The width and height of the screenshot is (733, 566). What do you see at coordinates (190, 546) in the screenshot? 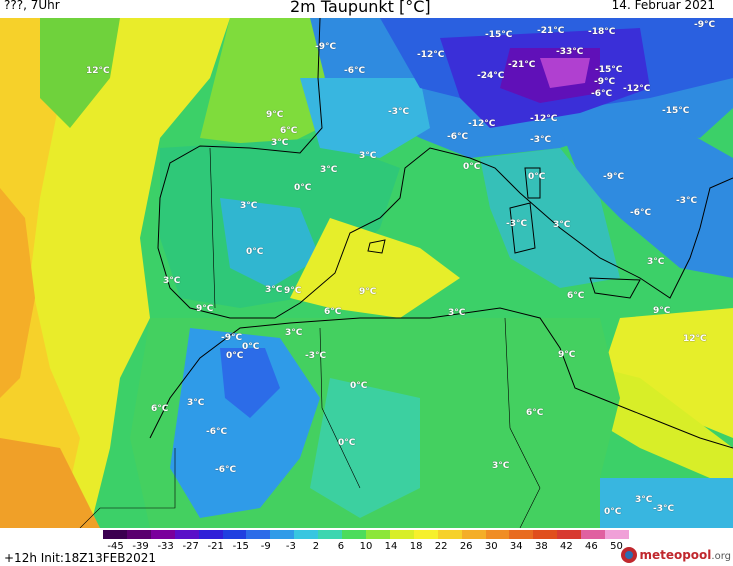
I see `colorbar-tick-label: -27` at bounding box center [190, 546].